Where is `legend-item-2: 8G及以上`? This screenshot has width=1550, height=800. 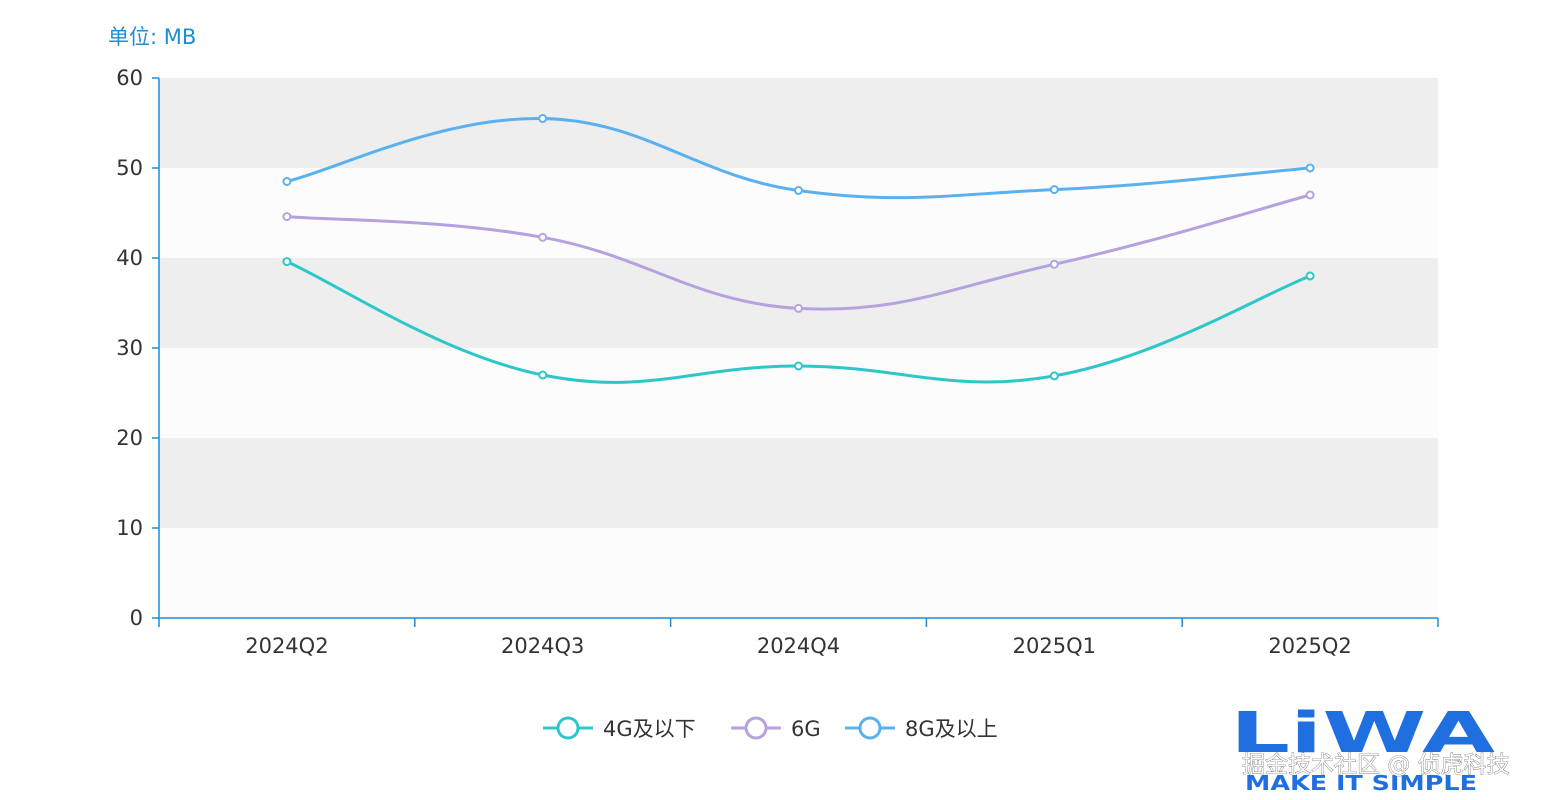 legend-item-2: 8G及以上 is located at coordinates (921, 728).